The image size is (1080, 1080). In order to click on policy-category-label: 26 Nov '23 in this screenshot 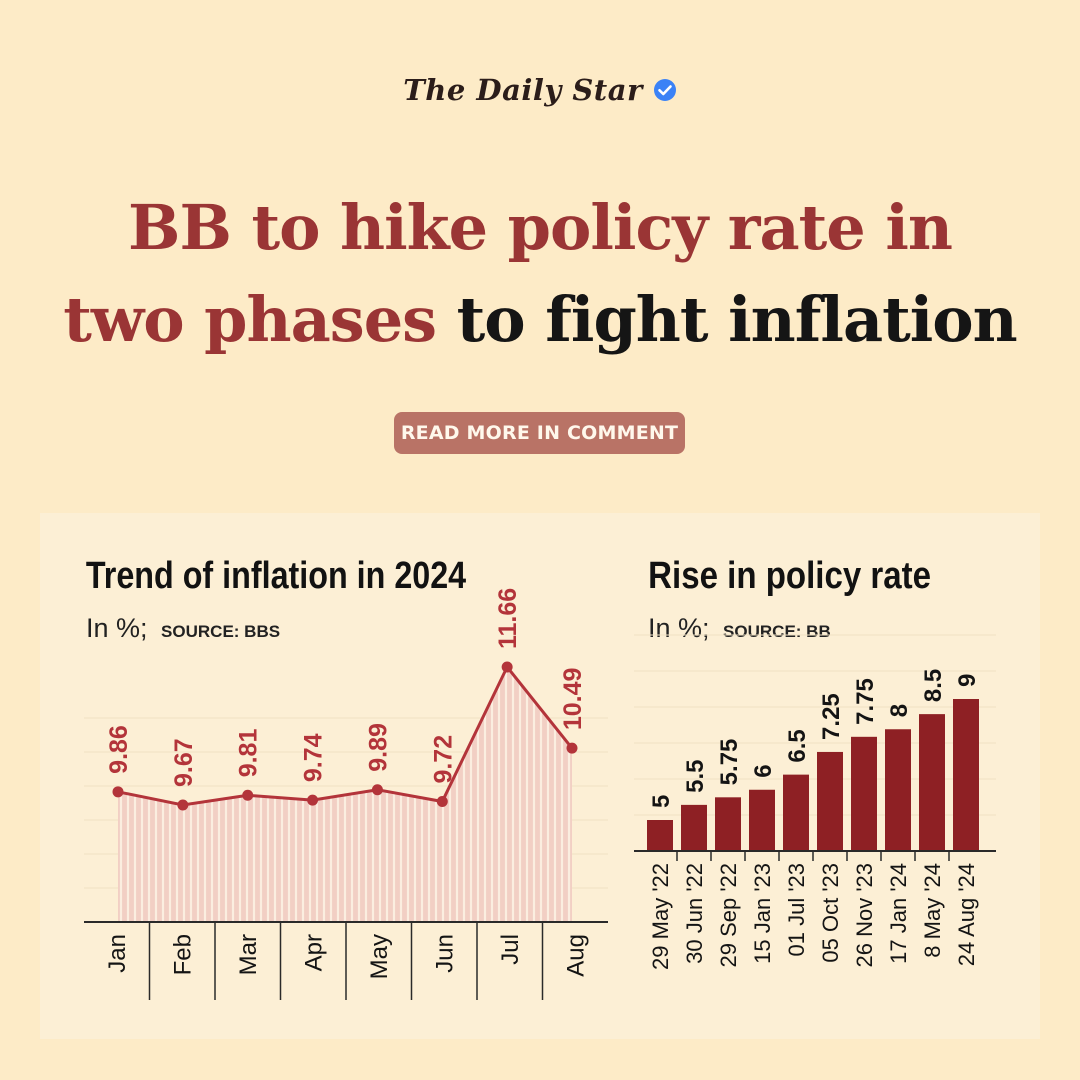, I will do `click(864, 915)`.